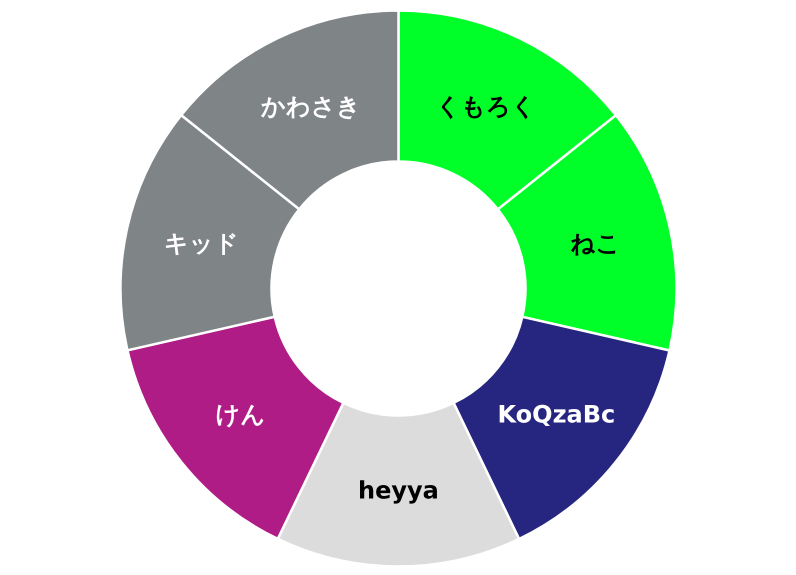 Image resolution: width=796 pixels, height=575 pixels. I want to click on slice-label: KoQzaBc, so click(557, 414).